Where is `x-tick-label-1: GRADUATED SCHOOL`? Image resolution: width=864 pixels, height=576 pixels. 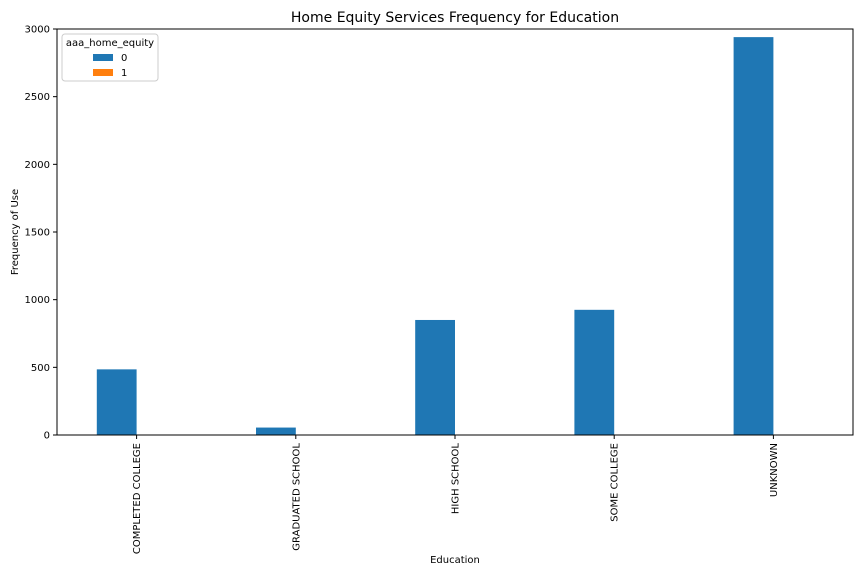
x-tick-label-1: GRADUATED SCHOOL is located at coordinates (296, 497).